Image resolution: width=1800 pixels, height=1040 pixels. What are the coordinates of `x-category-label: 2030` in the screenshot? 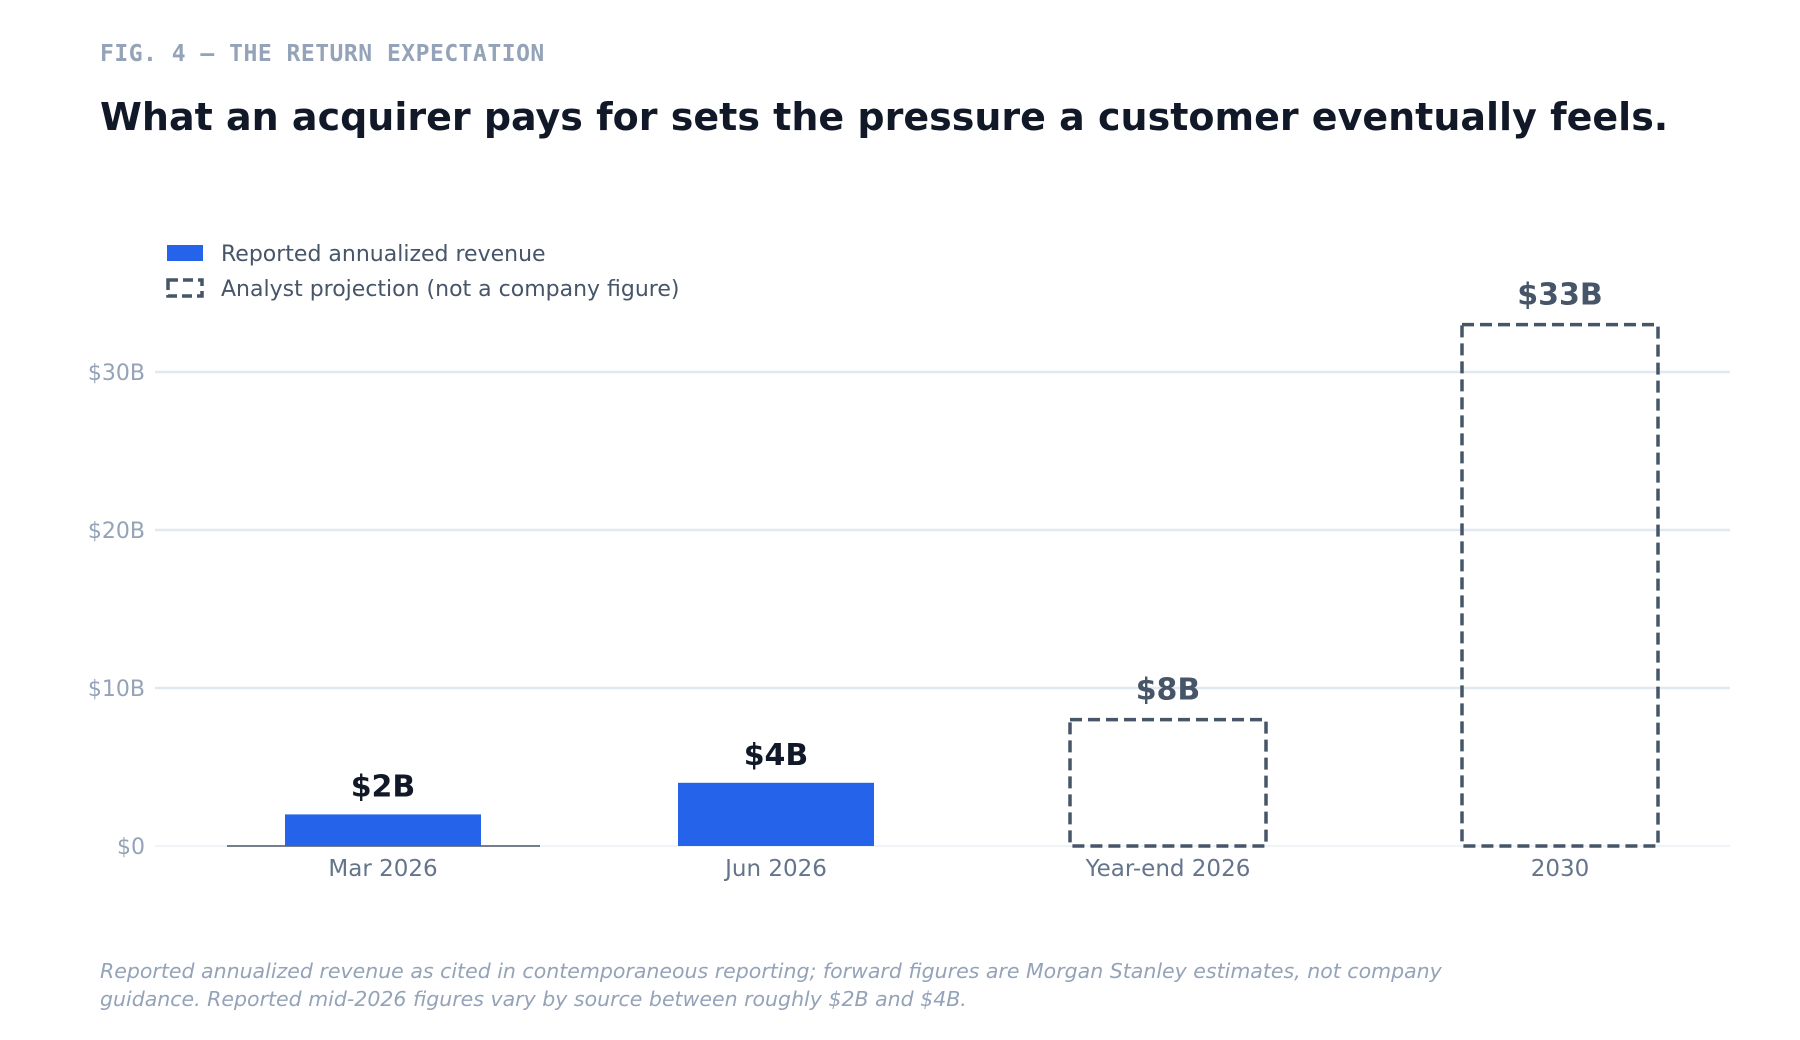 It's located at (1560, 869).